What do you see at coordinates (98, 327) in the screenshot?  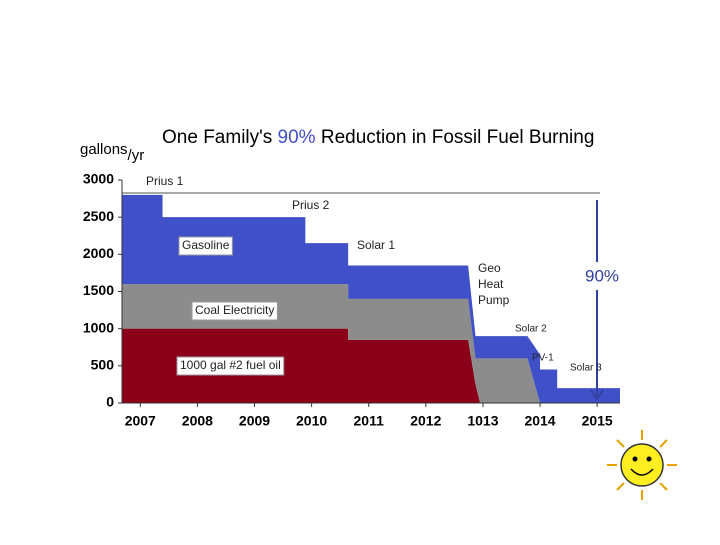 I see `y-tick-label: 1000` at bounding box center [98, 327].